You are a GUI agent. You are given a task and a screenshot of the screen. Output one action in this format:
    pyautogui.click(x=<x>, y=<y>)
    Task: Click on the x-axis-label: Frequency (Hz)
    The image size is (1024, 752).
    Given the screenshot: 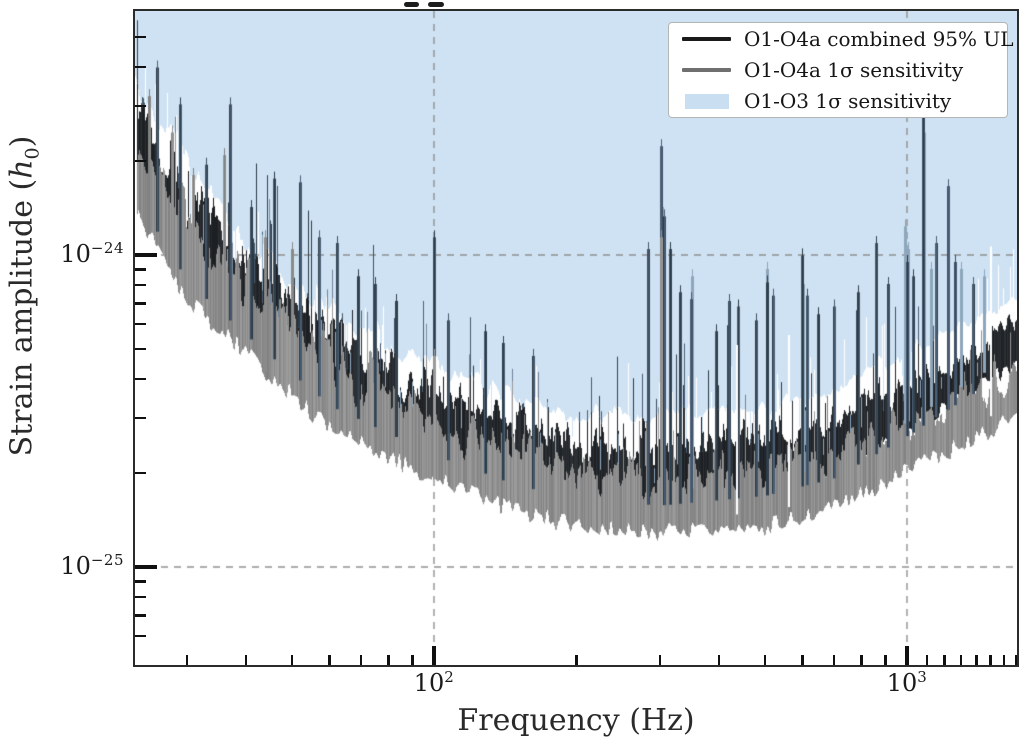 What is the action you would take?
    pyautogui.click(x=576, y=720)
    